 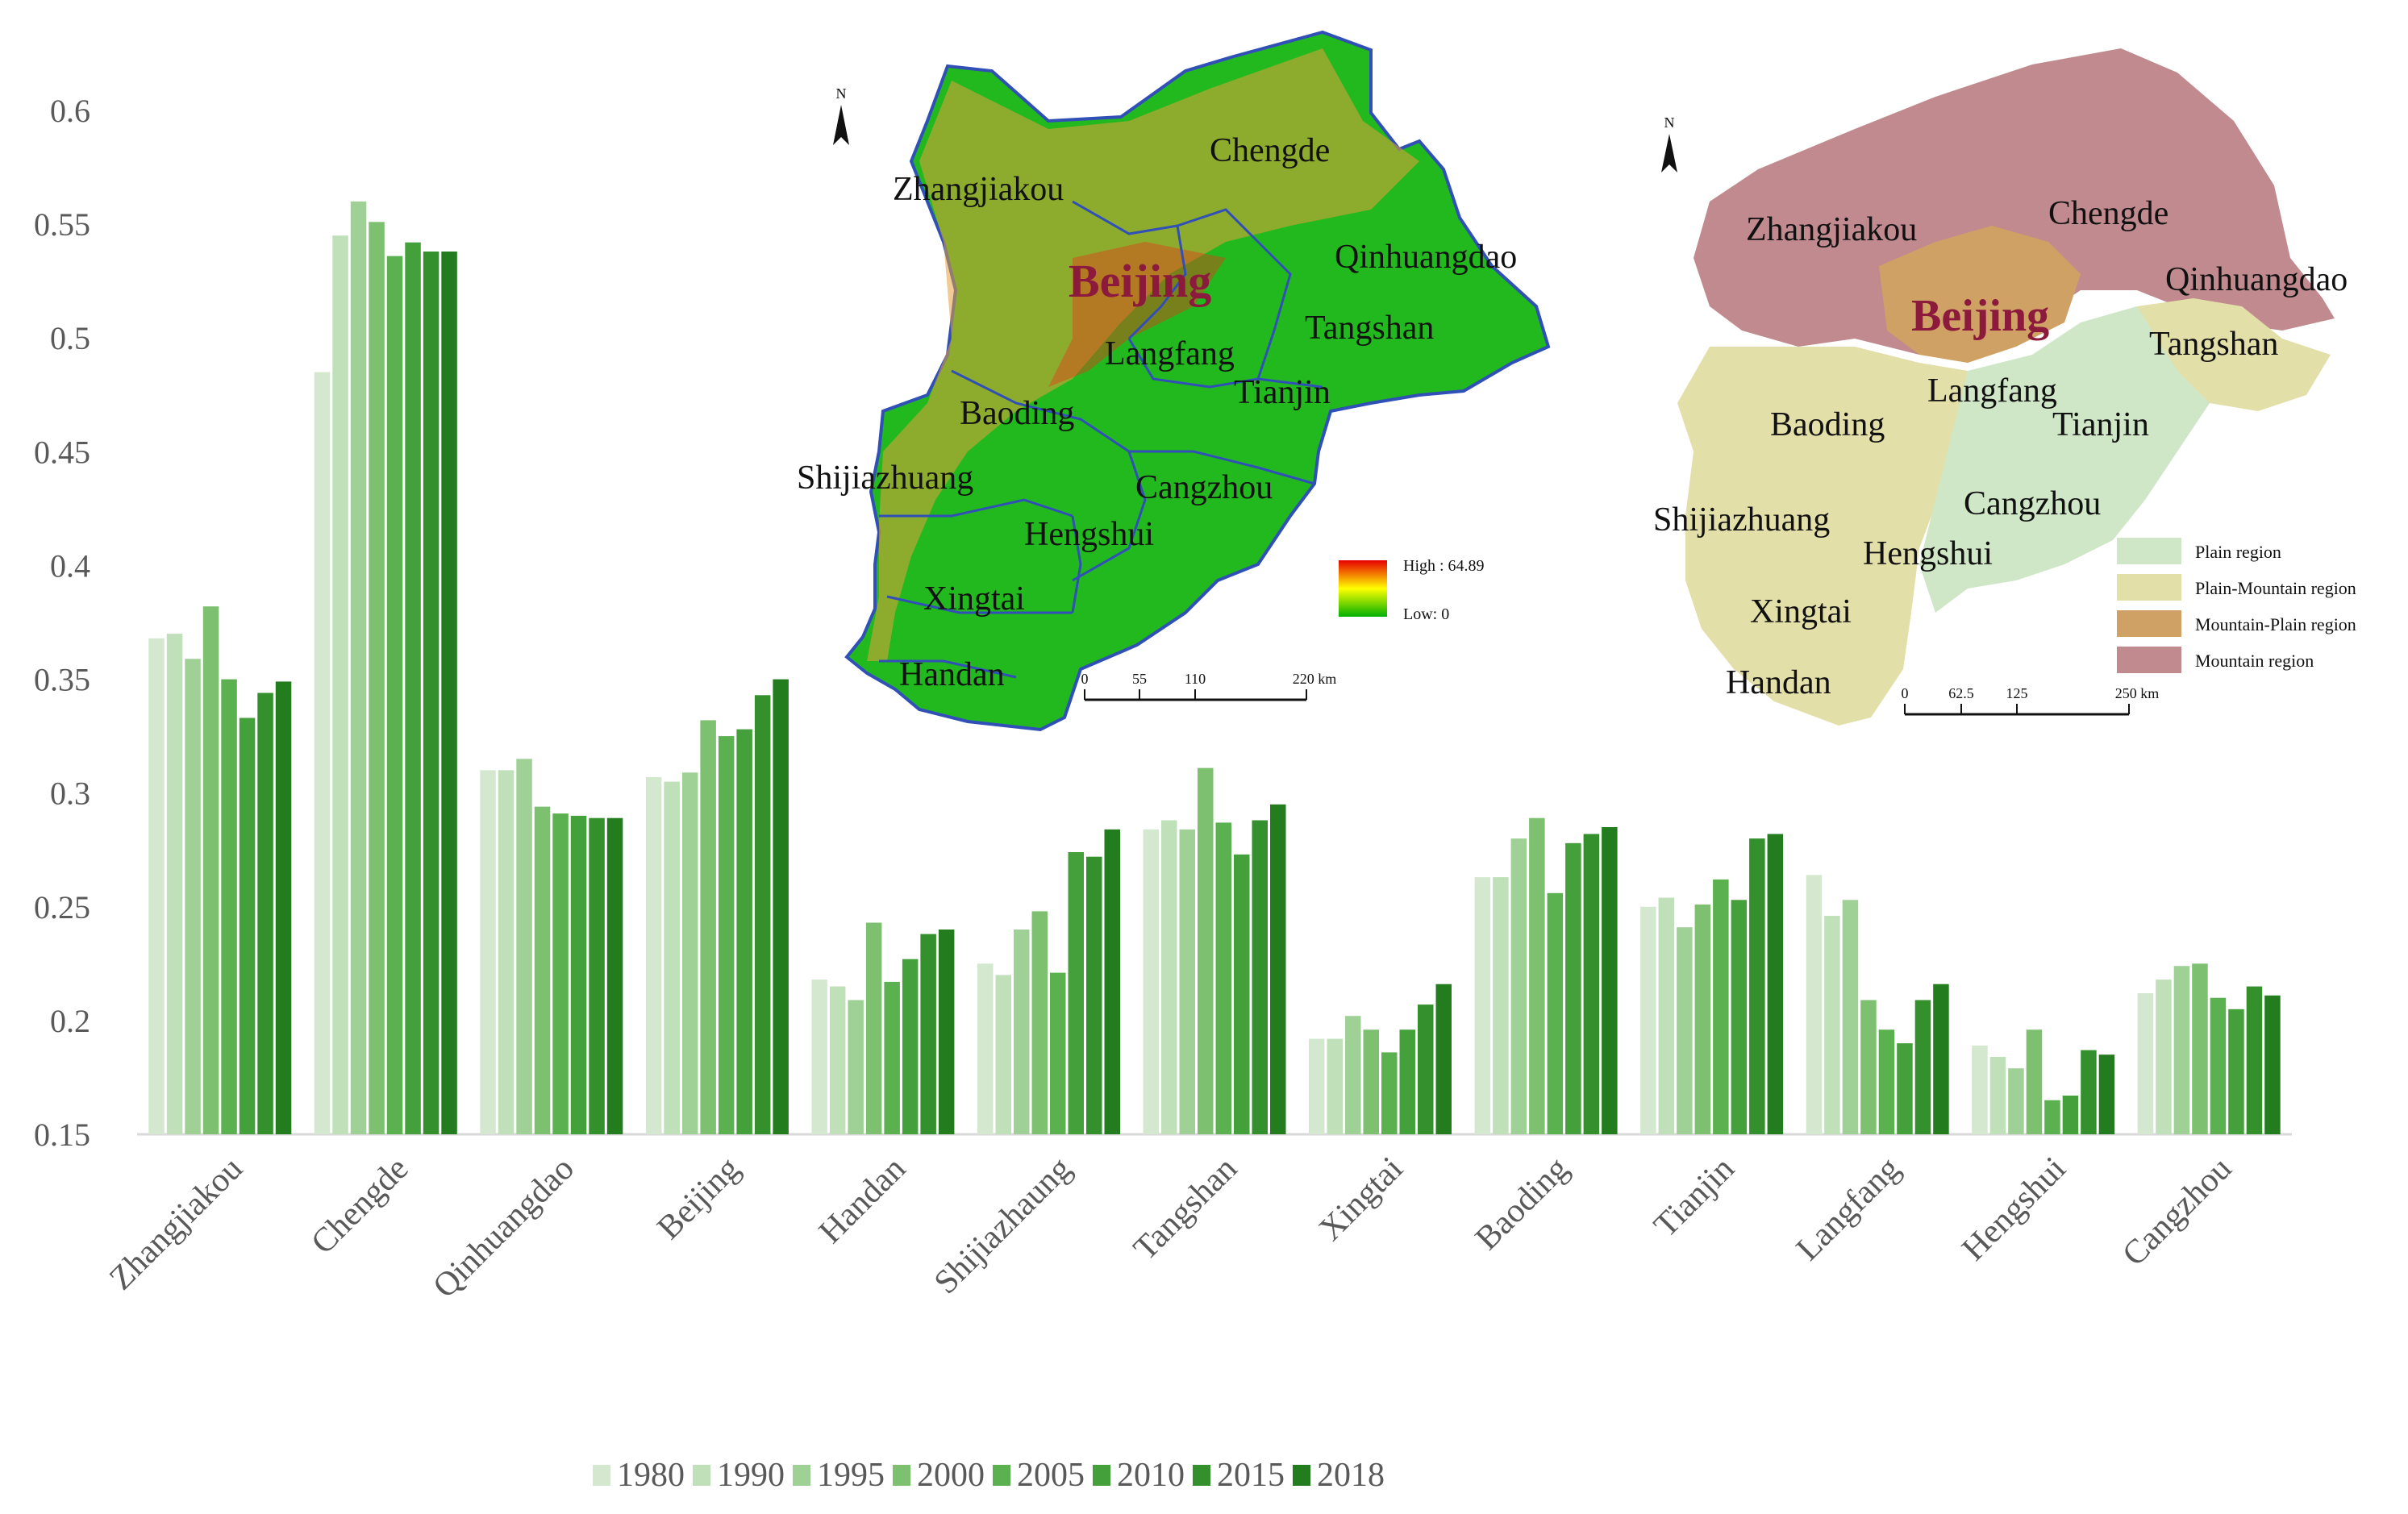 I want to click on map-label: Zhangjiakou, so click(x=1831, y=229).